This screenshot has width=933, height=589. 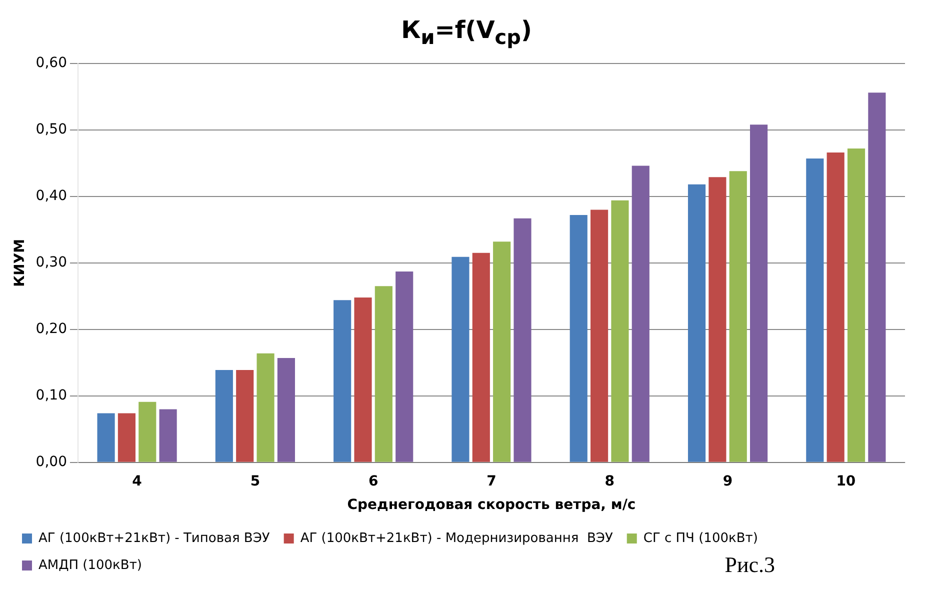 What do you see at coordinates (154, 538) in the screenshot?
I see `legend-label: АГ (100кВт+21кВт) - Типовая ВЭУ` at bounding box center [154, 538].